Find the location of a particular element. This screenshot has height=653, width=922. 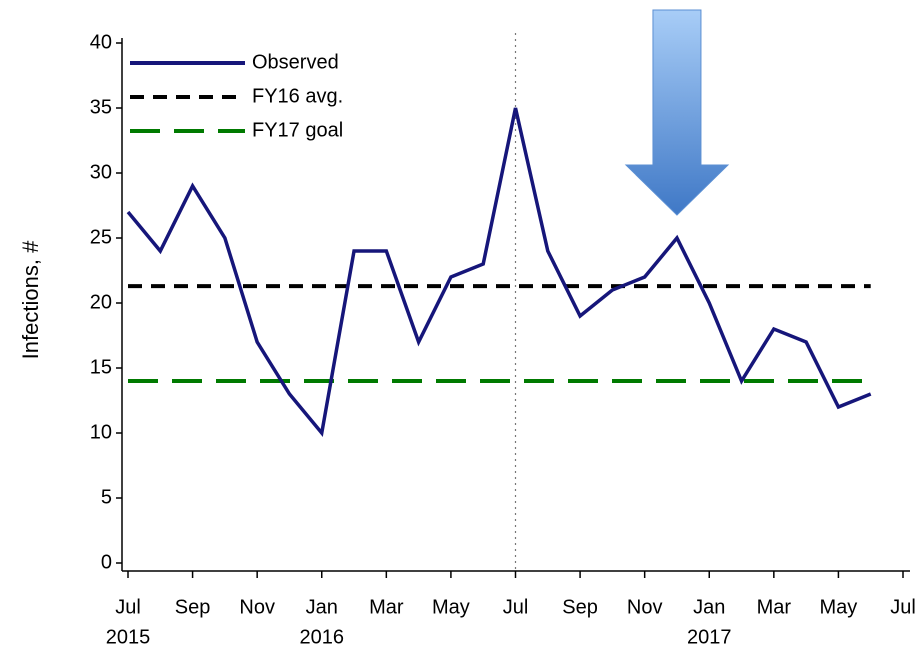

y-tick-label: 0 is located at coordinates (106, 562).